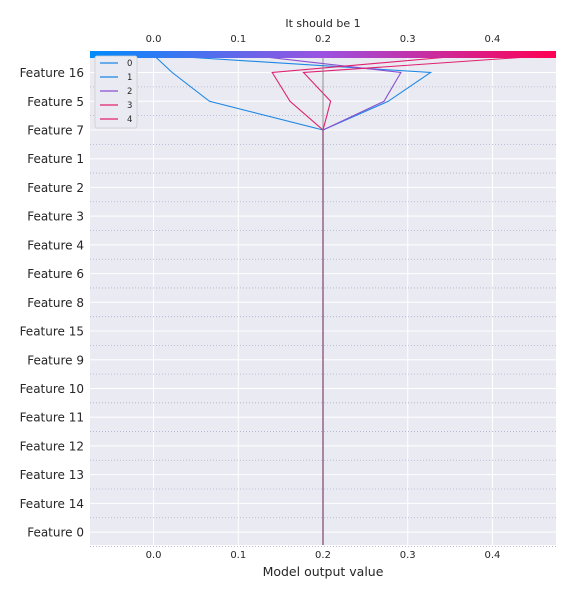  Describe the element at coordinates (238, 39) in the screenshot. I see `x-tick-label-top: 0.1` at that location.